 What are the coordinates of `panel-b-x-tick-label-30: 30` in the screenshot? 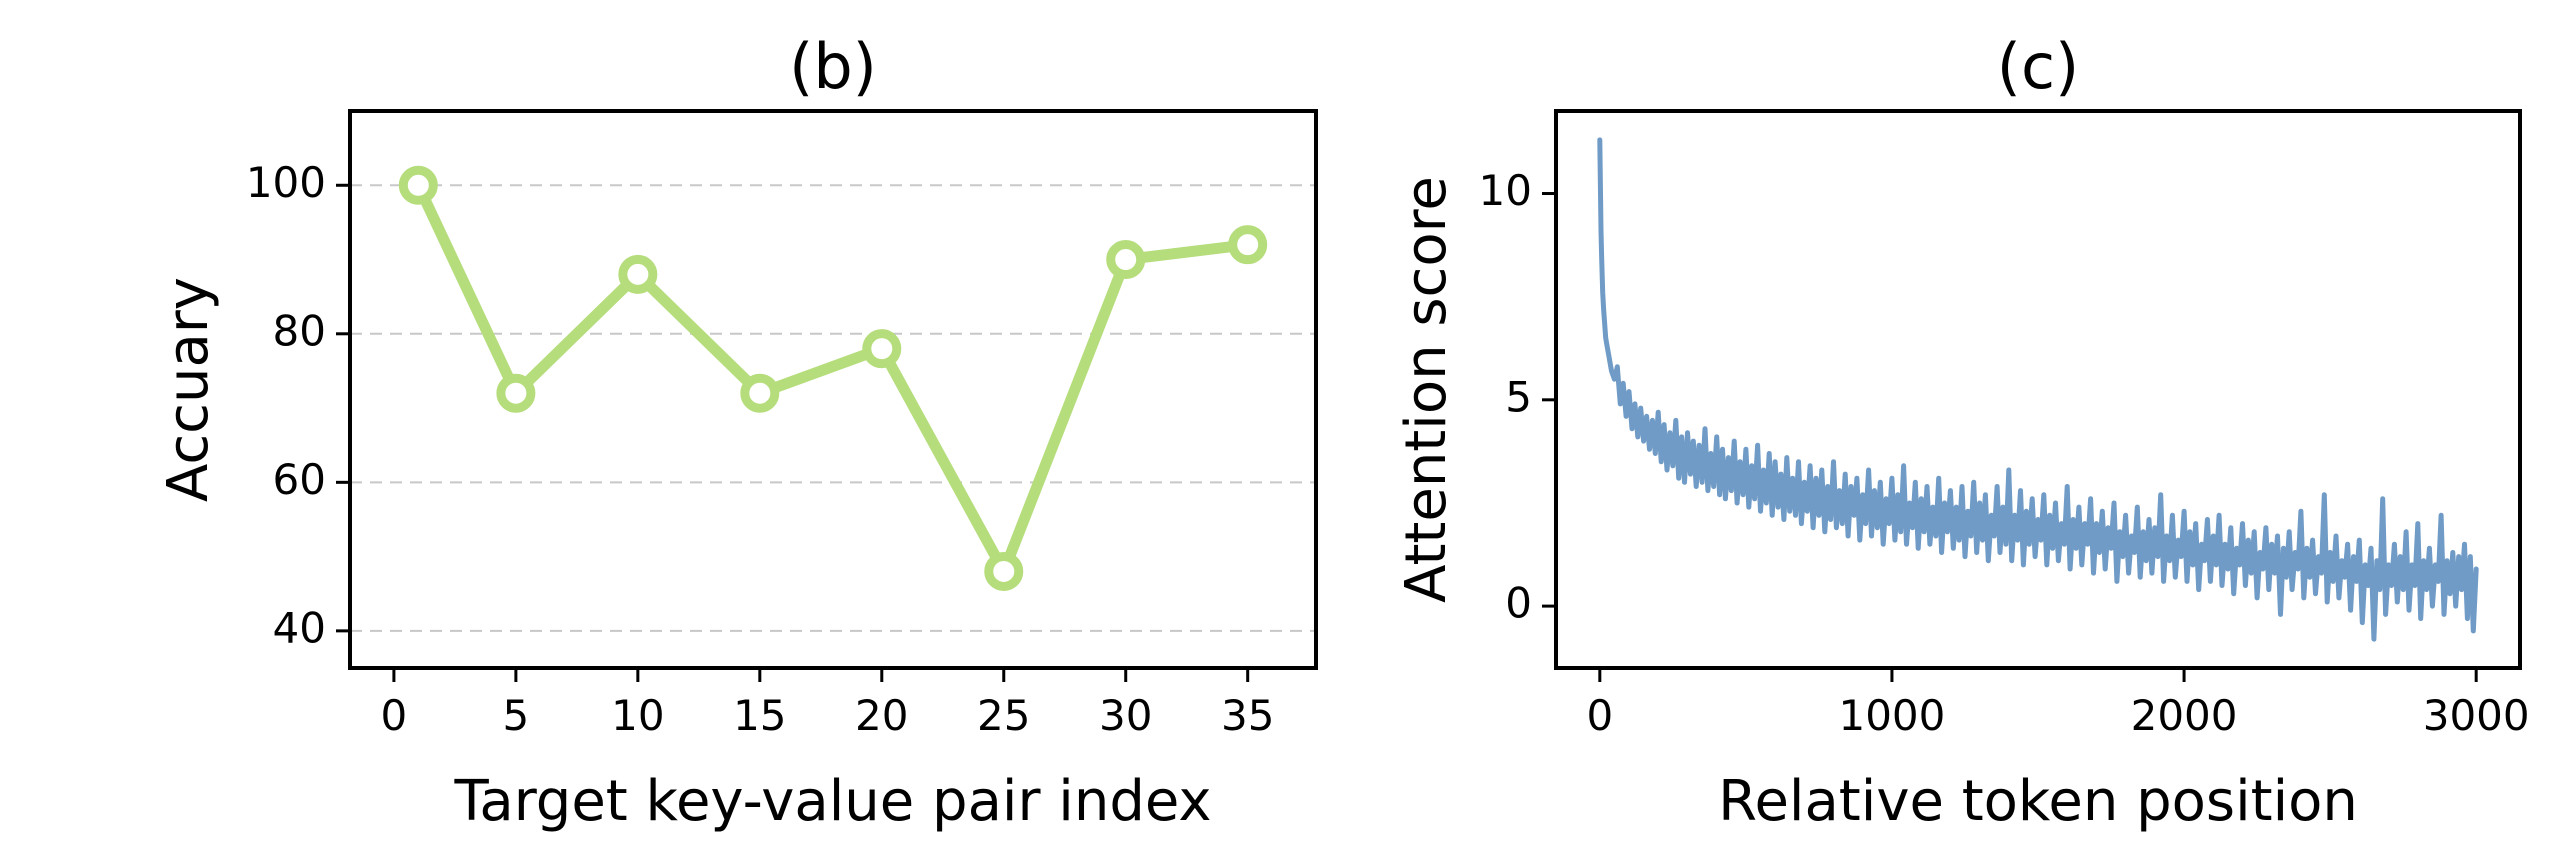 It's located at (1125, 715).